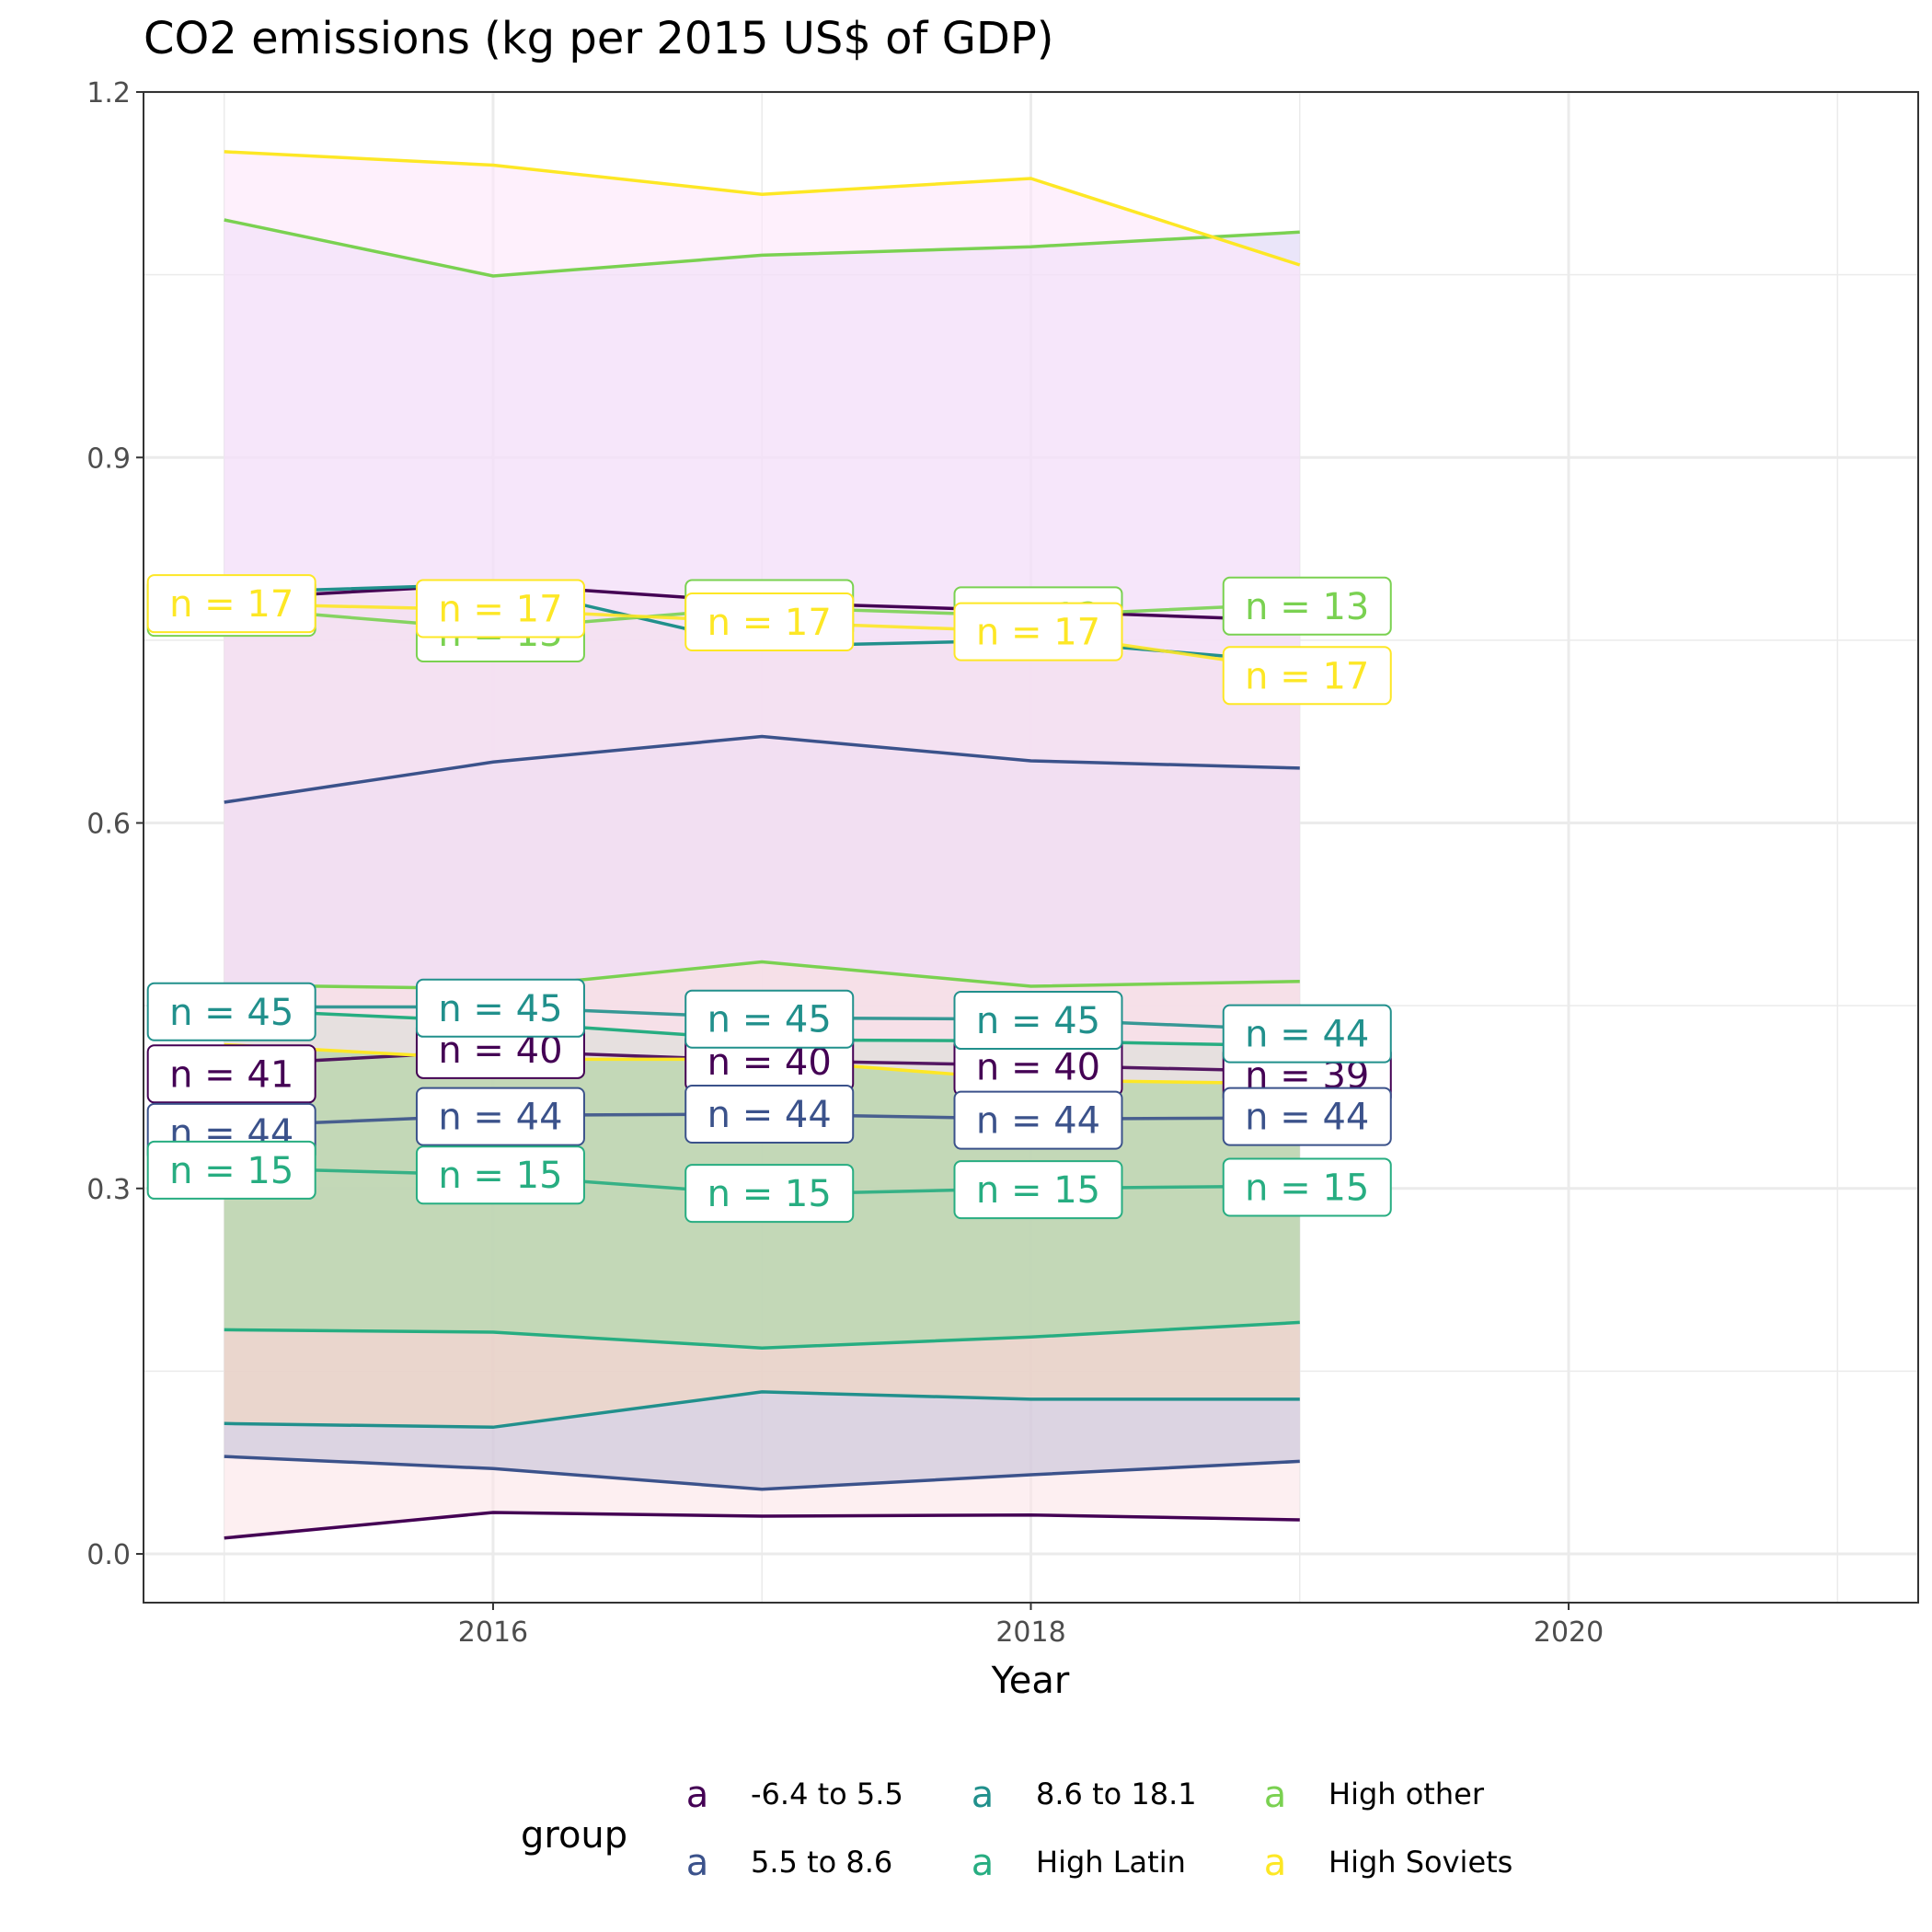  What do you see at coordinates (1111, 1862) in the screenshot?
I see `legend-label: High Latin` at bounding box center [1111, 1862].